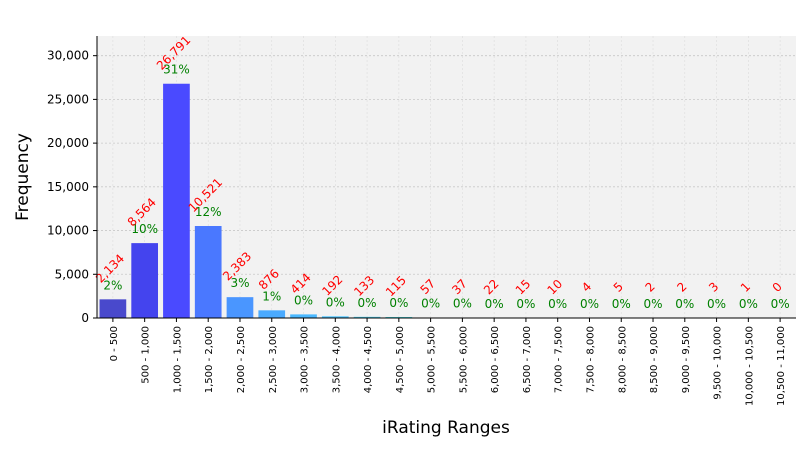  What do you see at coordinates (85, 318) in the screenshot?
I see `y-tick-label: 0` at bounding box center [85, 318].